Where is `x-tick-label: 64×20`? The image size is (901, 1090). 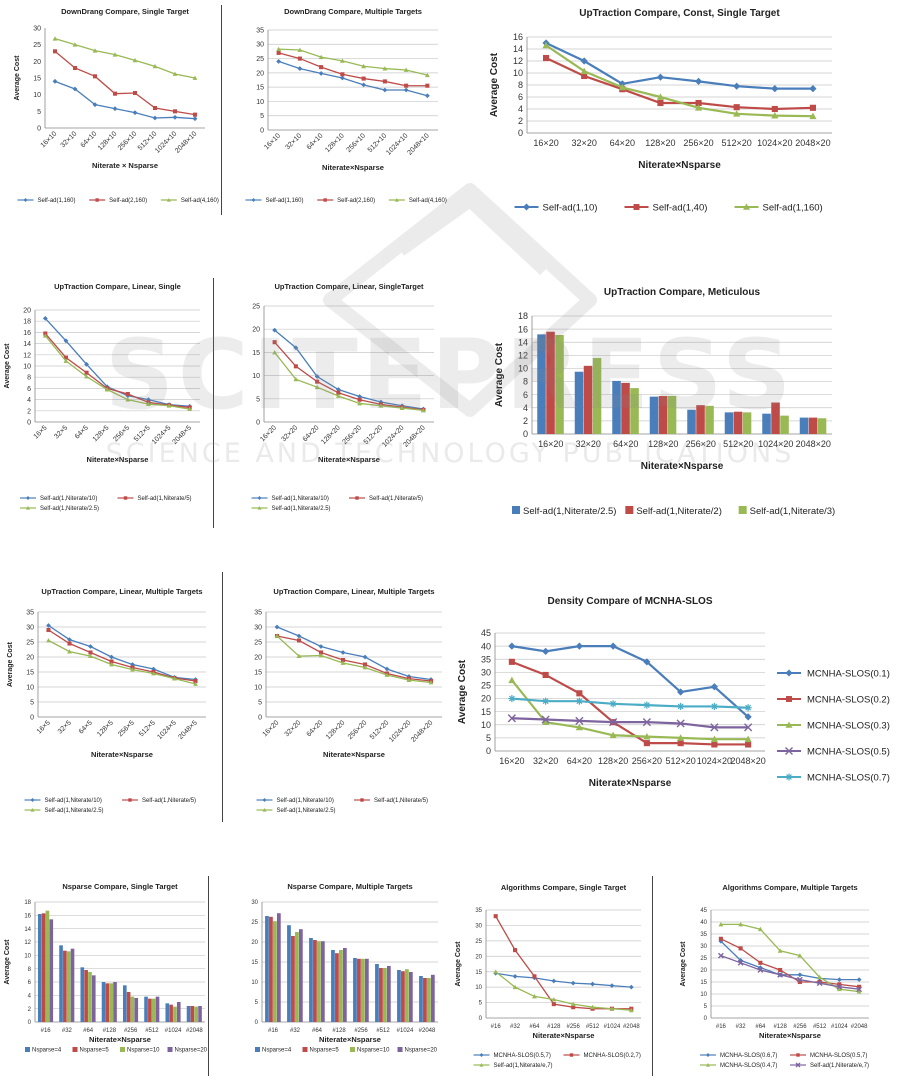
x-tick-label: 64×20 is located at coordinates (315, 728).